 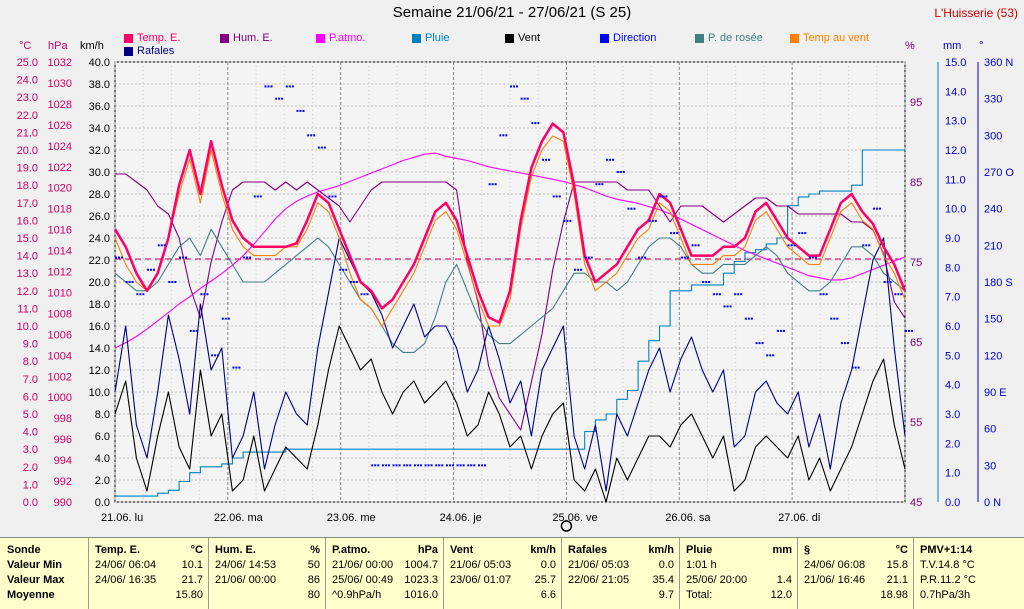 What do you see at coordinates (916, 103) in the screenshot?
I see `hum-tick-label: 95` at bounding box center [916, 103].